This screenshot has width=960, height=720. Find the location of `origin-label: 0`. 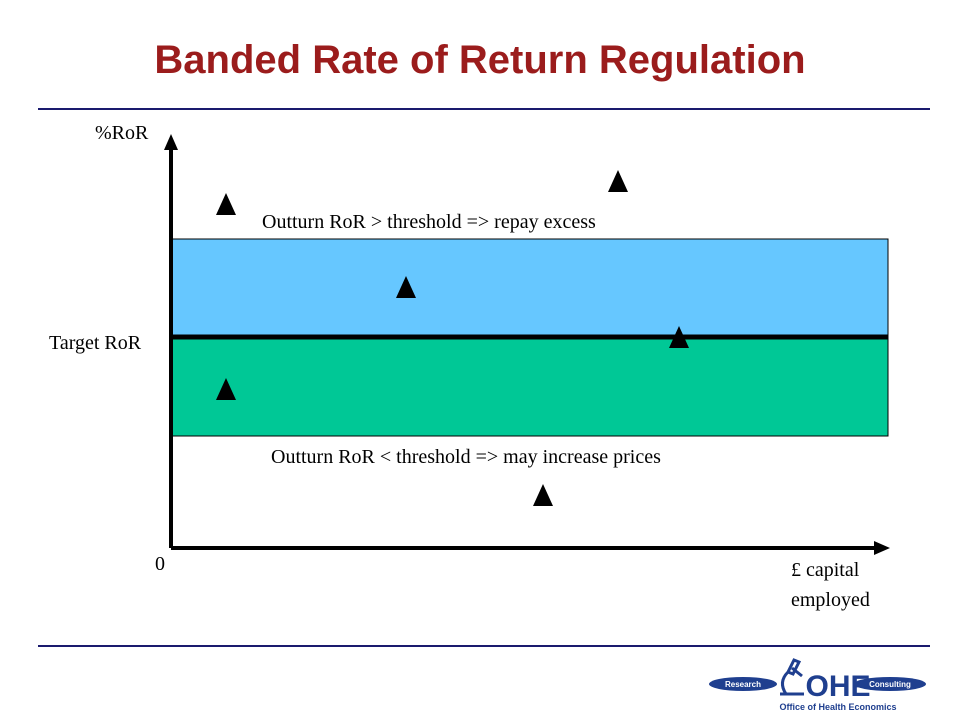

origin-label: 0 is located at coordinates (160, 564).